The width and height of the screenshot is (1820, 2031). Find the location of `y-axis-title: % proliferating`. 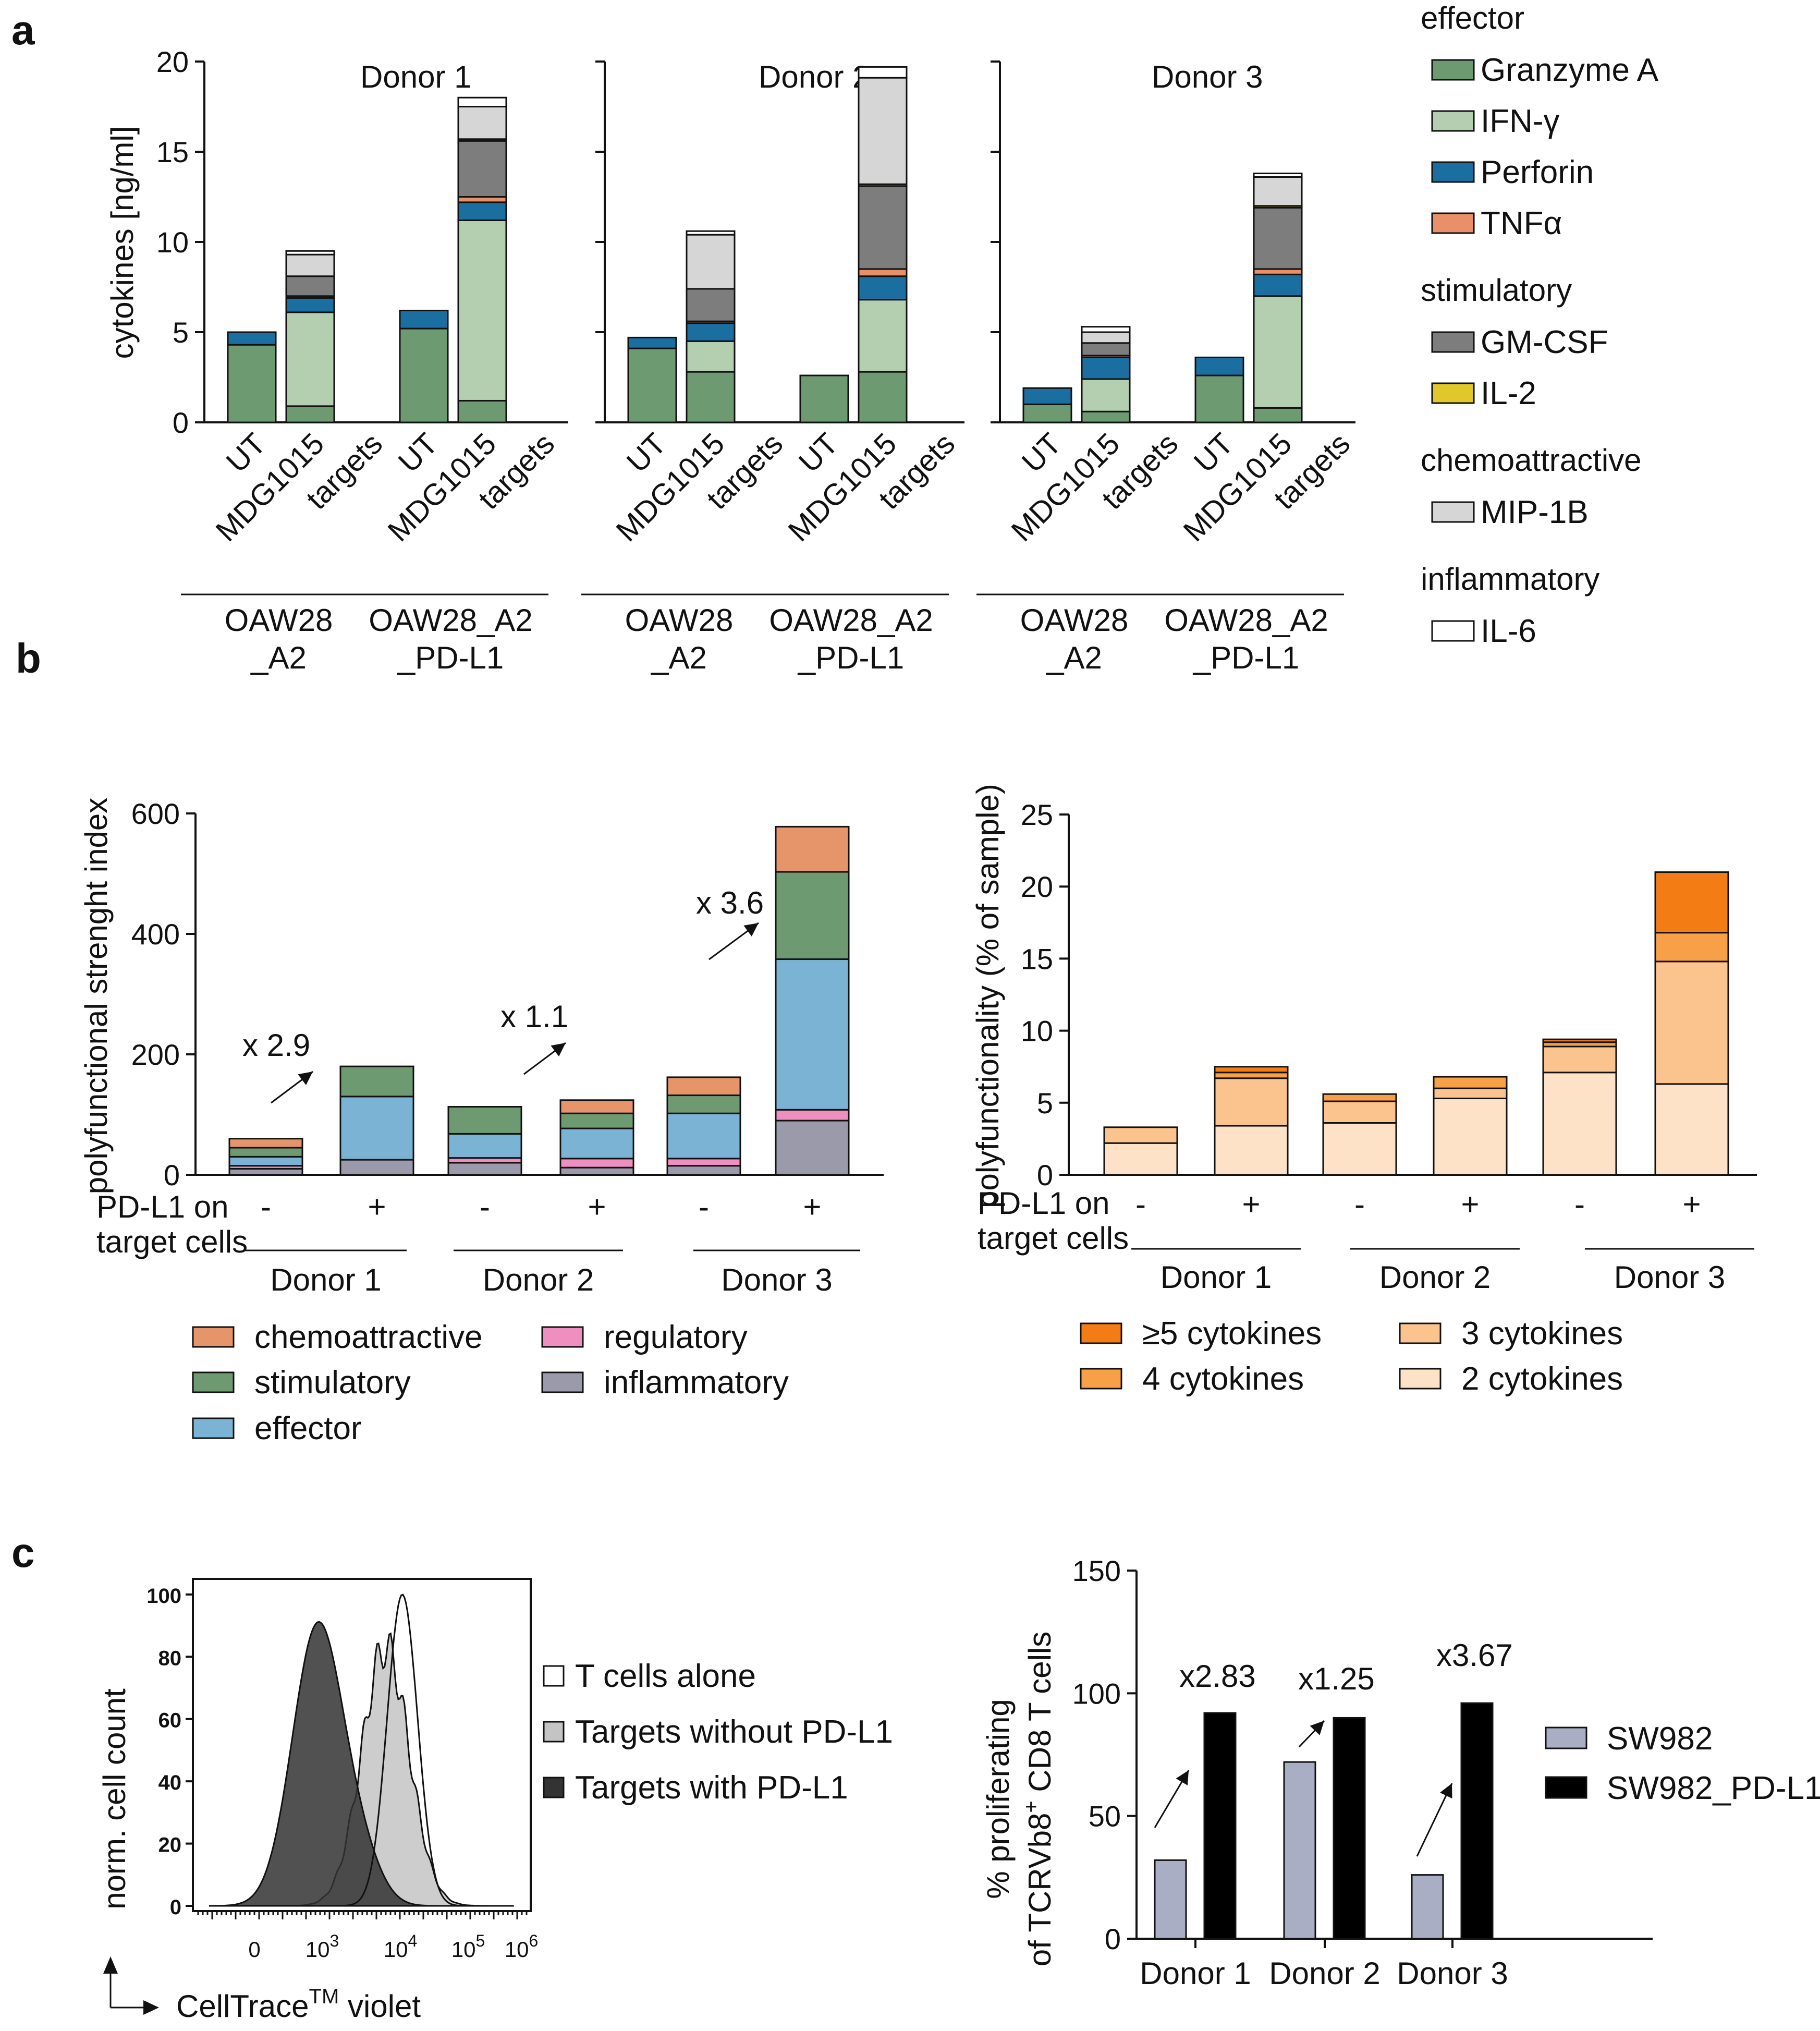

y-axis-title: % proliferating is located at coordinates (998, 1799).